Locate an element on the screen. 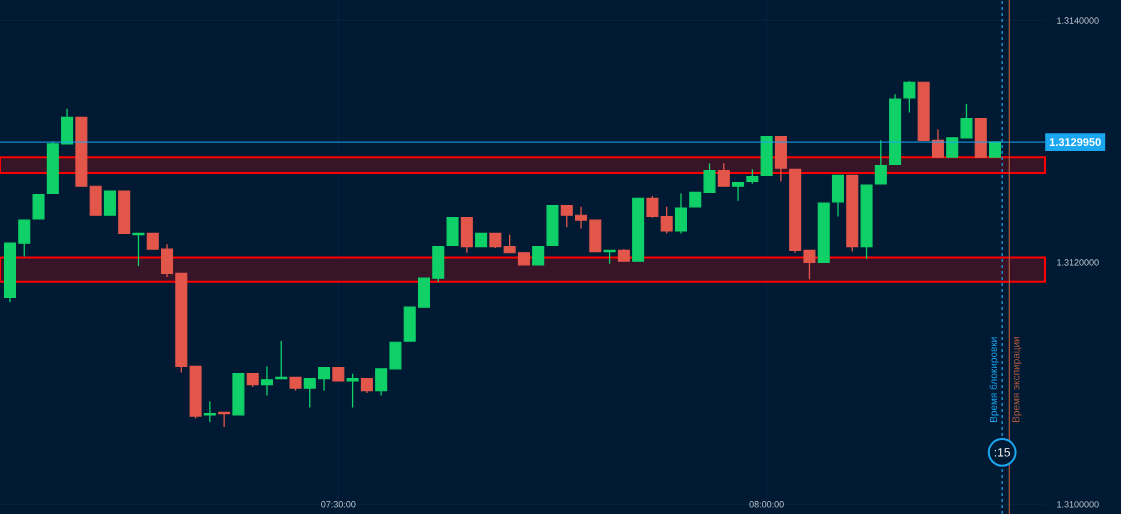  ref-line-label: Время экспирации is located at coordinates (1017, 379).